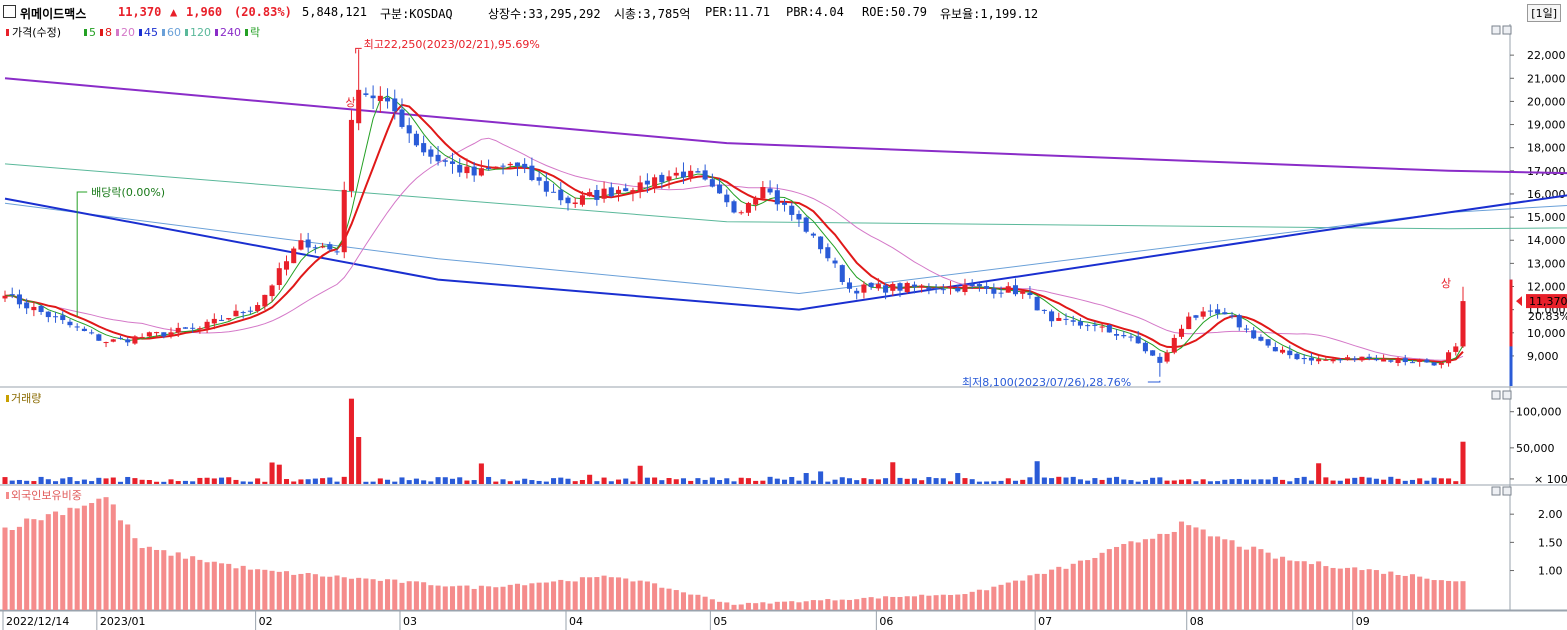 Image resolution: width=1567 pixels, height=630 pixels. What do you see at coordinates (410, 621) in the screenshot?
I see `x-axis-label: 03` at bounding box center [410, 621].